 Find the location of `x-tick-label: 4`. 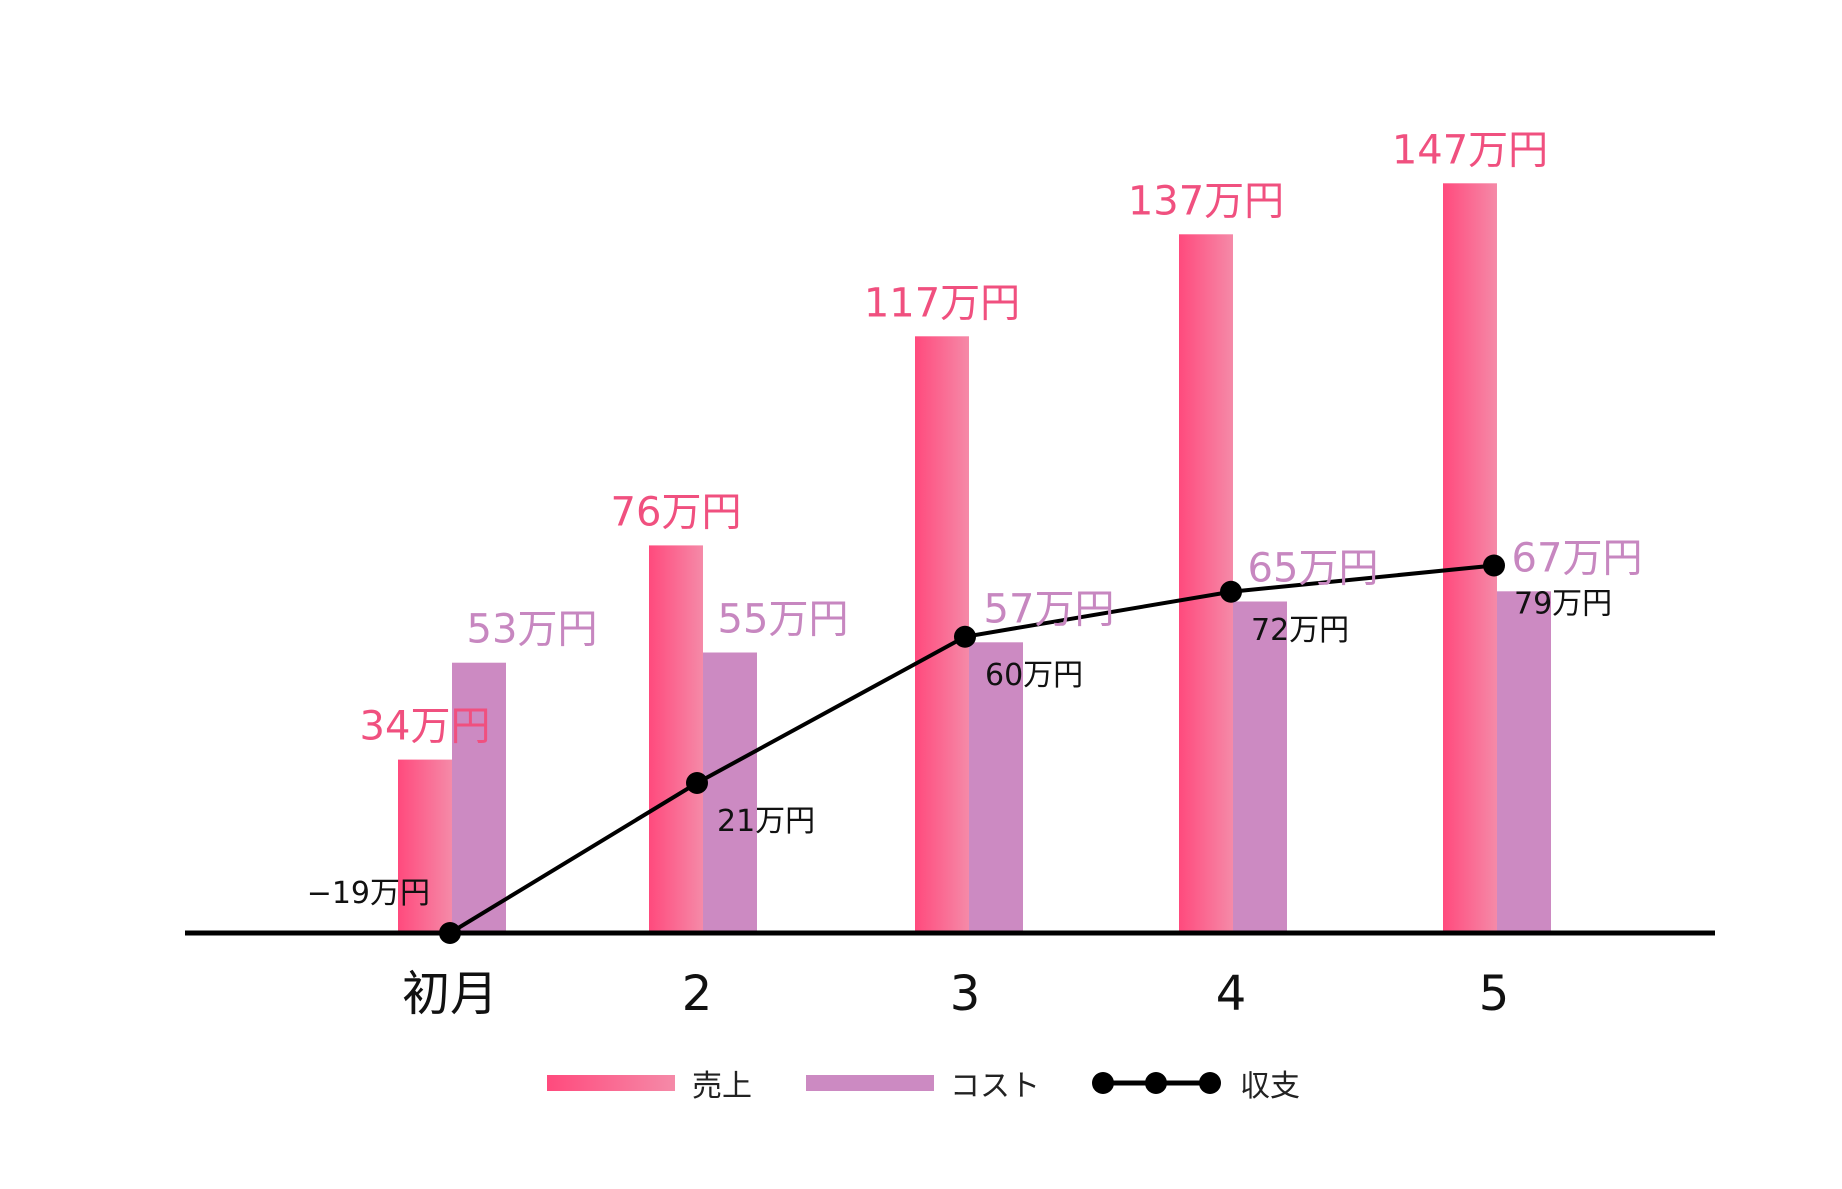

x-tick-label: 4 is located at coordinates (1231, 994).